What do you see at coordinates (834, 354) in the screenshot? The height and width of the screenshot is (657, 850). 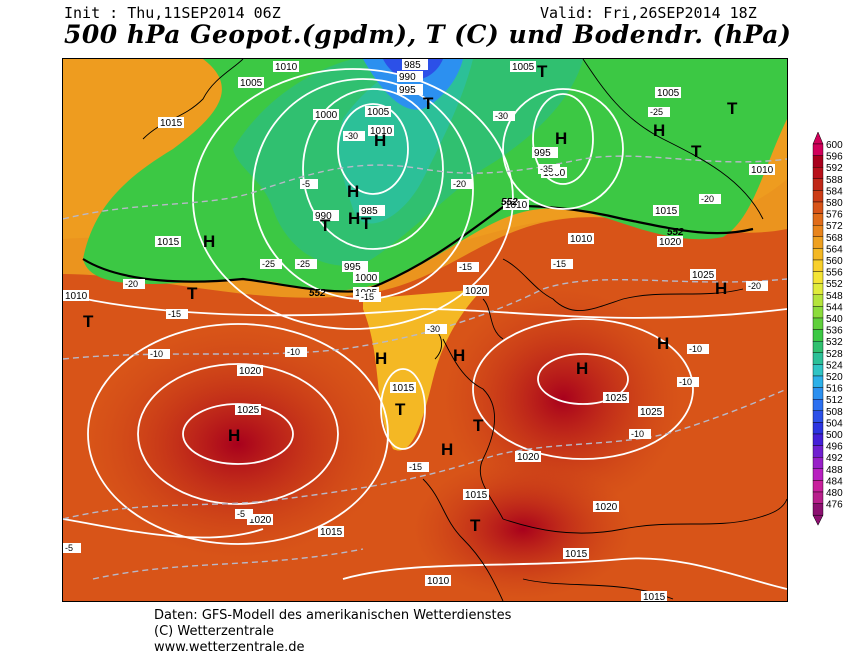 I see `scale-label: 528` at bounding box center [834, 354].